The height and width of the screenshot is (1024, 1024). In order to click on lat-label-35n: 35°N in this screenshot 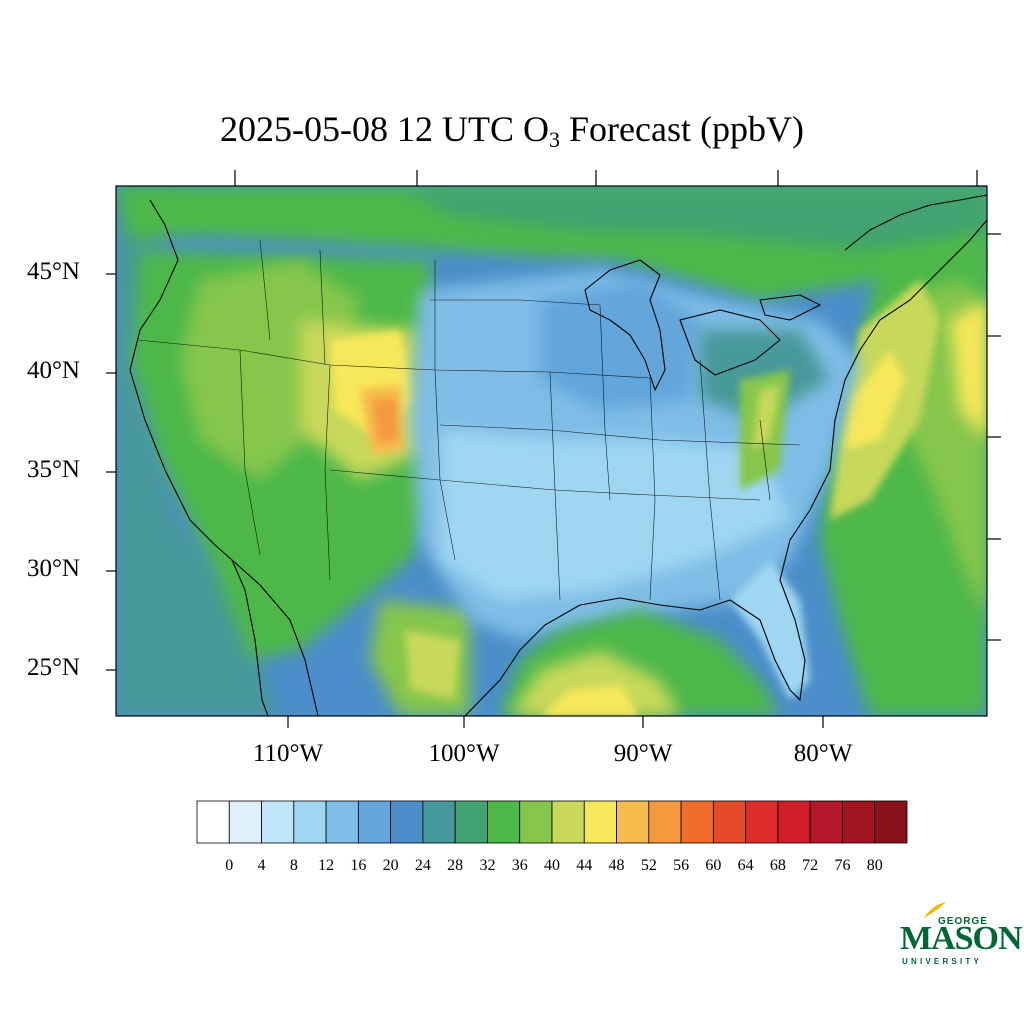, I will do `click(53, 469)`.